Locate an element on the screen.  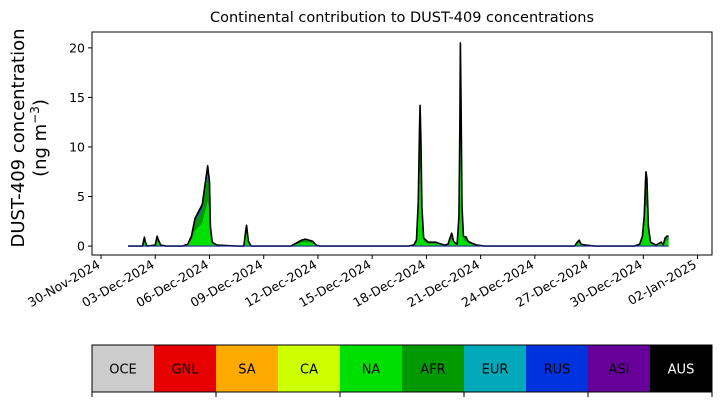
y-tick-label: 10 is located at coordinates (77, 146).